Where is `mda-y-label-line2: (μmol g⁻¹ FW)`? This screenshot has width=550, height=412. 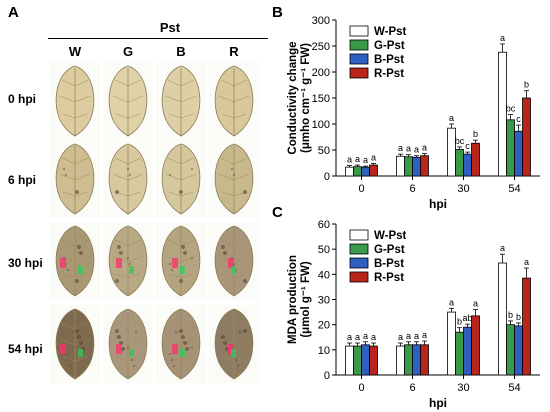
mda-y-label-line2: (μmol g⁻¹ FW) is located at coordinates (306, 299).